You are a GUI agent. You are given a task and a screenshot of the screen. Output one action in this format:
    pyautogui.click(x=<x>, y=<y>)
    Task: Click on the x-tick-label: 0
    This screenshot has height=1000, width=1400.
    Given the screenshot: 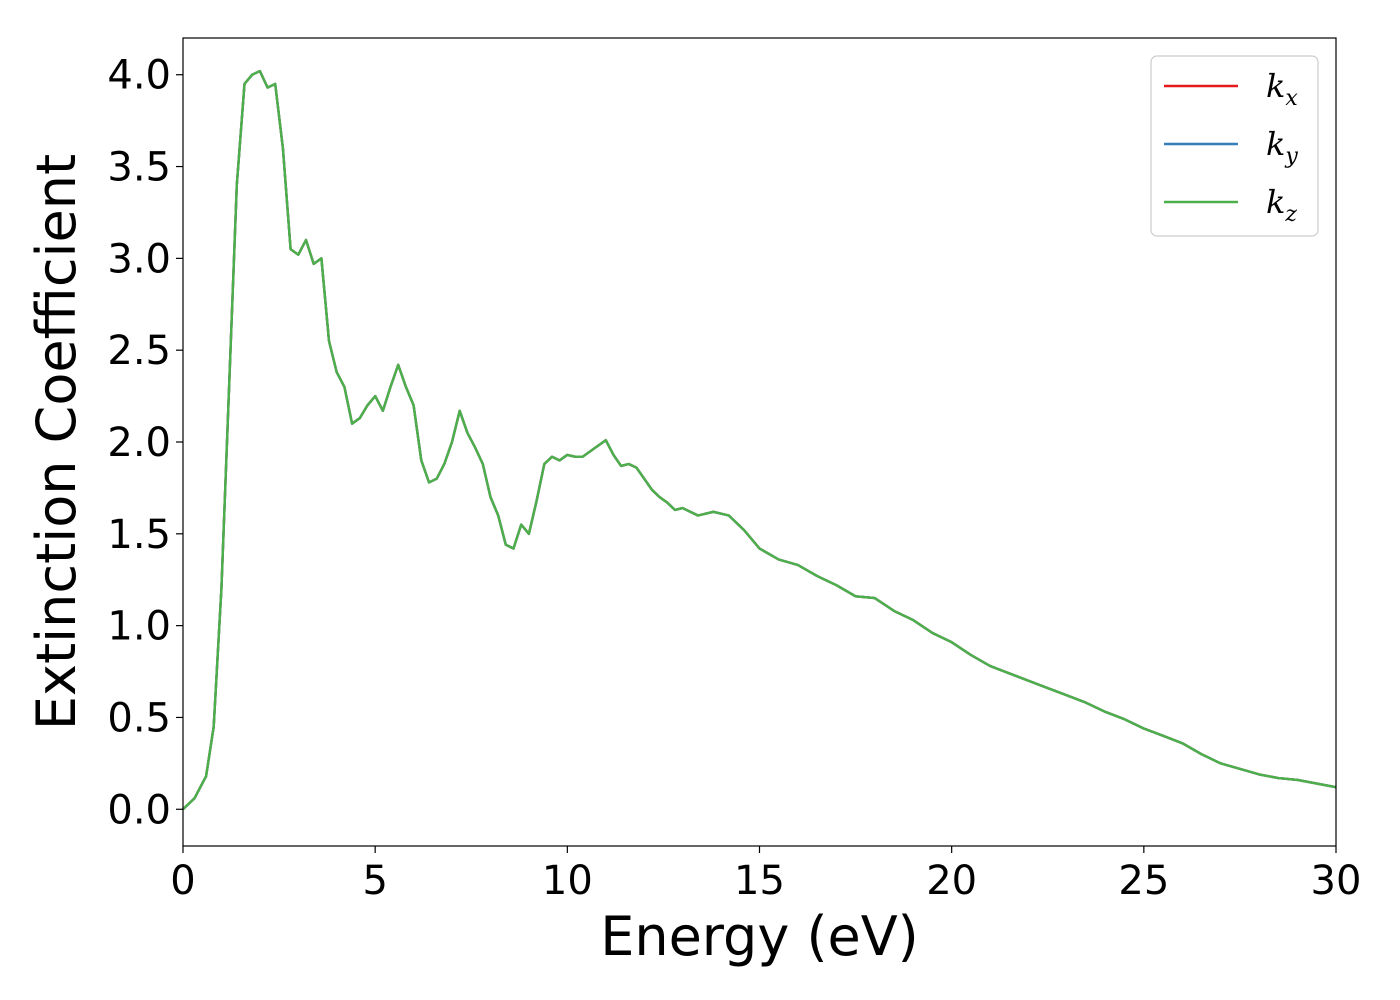 What is the action you would take?
    pyautogui.click(x=182, y=881)
    